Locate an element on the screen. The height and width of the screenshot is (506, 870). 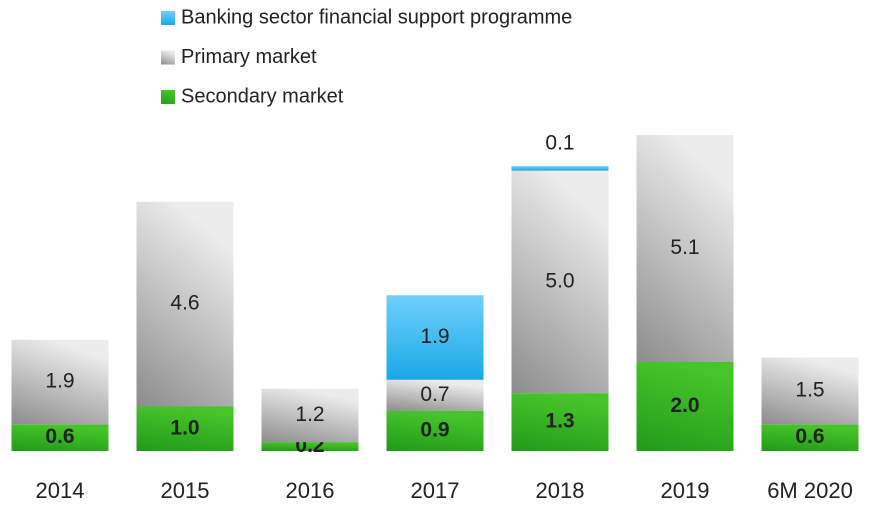
value-label: 1.0 is located at coordinates (184, 427).